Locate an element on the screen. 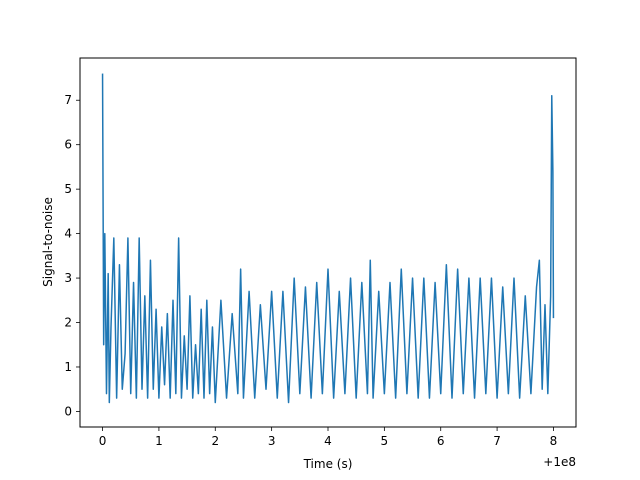 The width and height of the screenshot is (640, 480). x-tick-label: 5 is located at coordinates (385, 441).